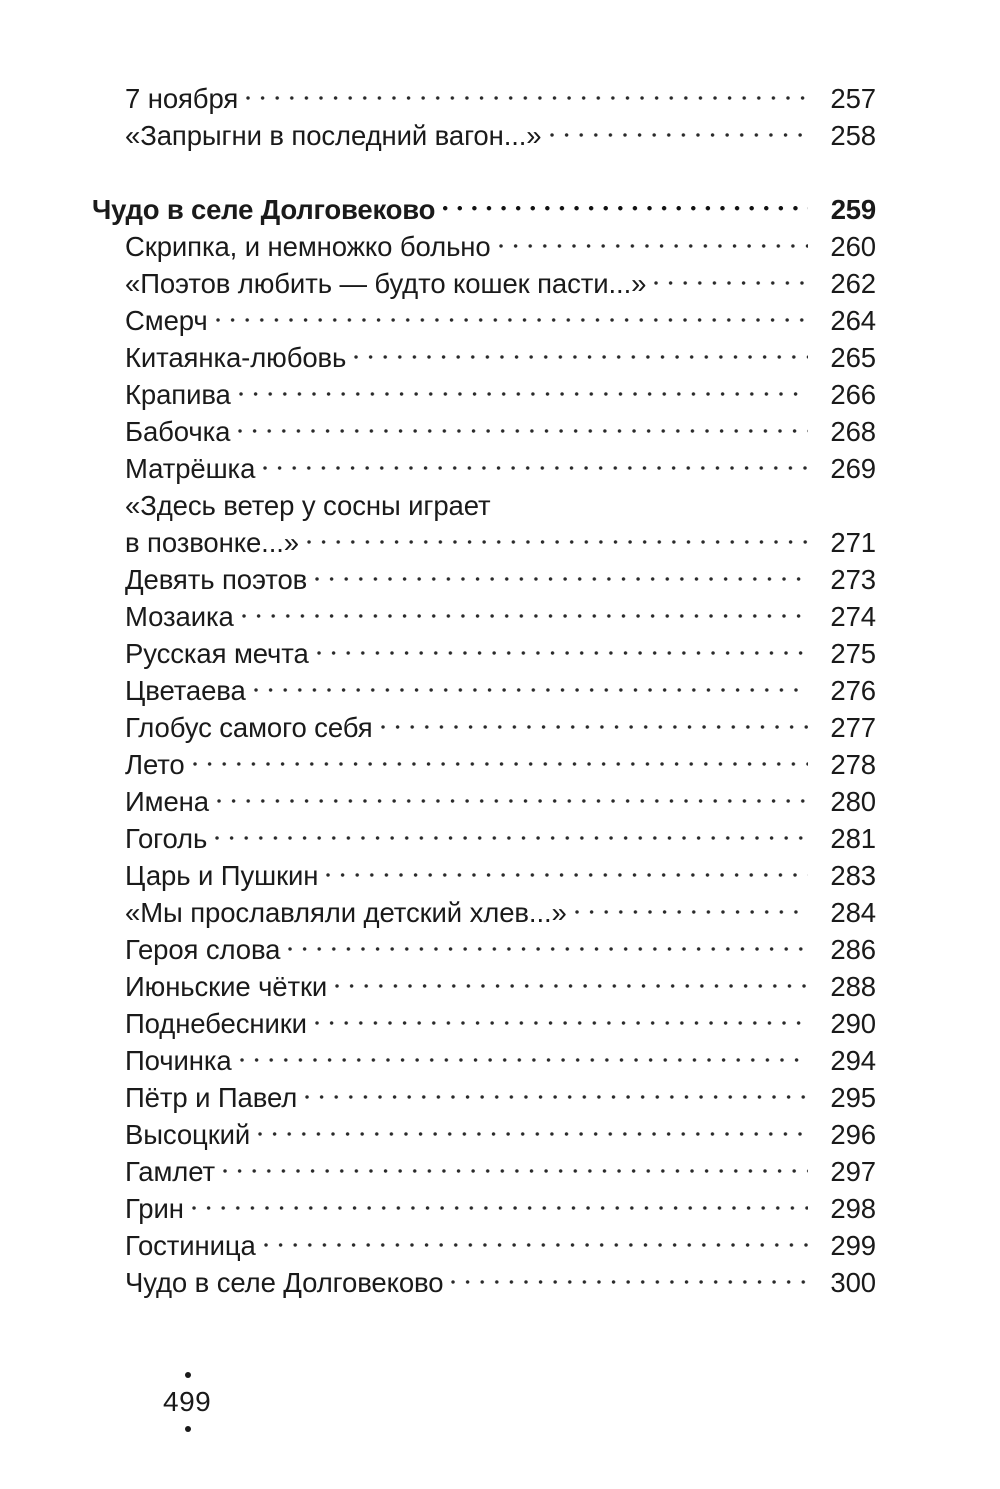 The image size is (1000, 1489). I want to click on toc-entry: Матрёшка 269, so click(484, 468).